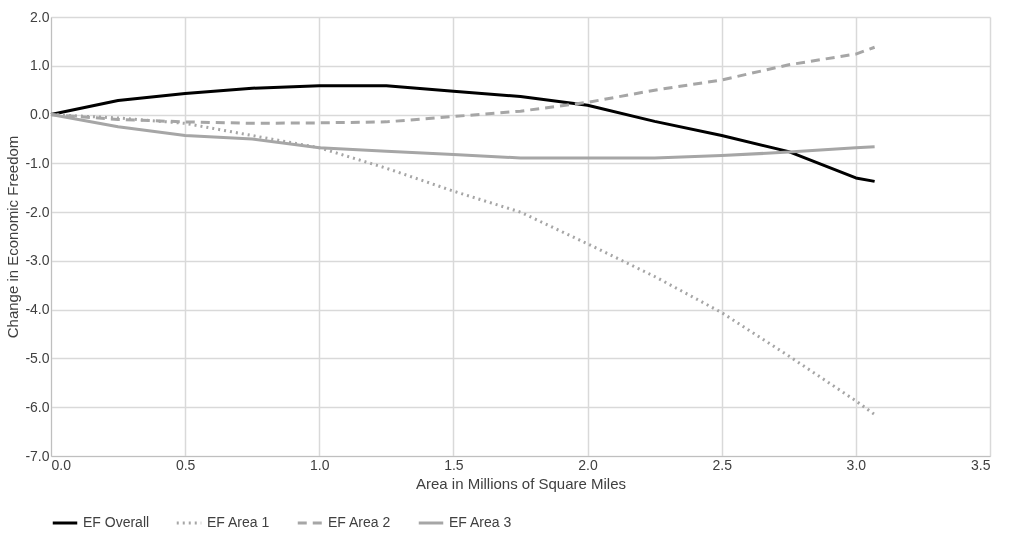  What do you see at coordinates (359, 522) in the screenshot?
I see `legend-label: EF Area 2` at bounding box center [359, 522].